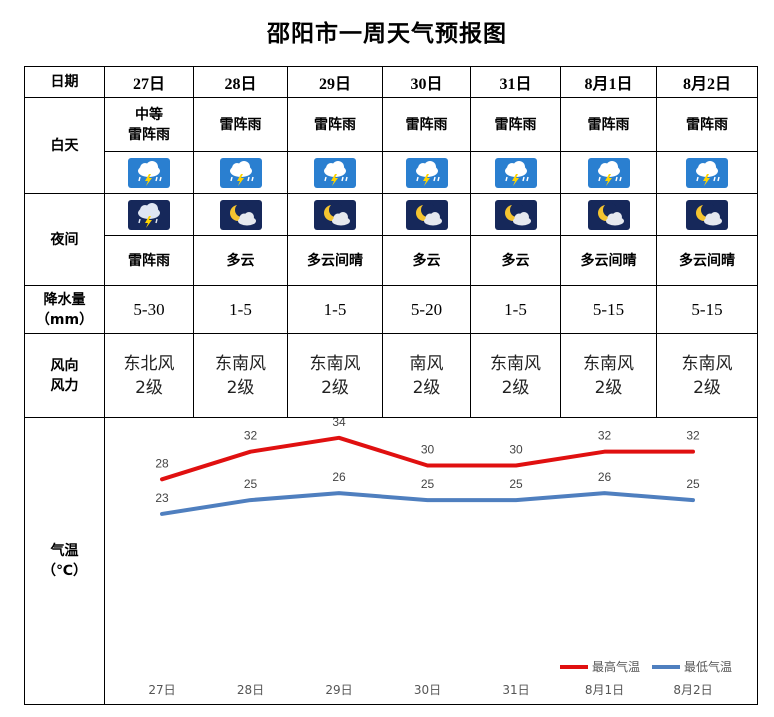 This screenshot has height=717, width=774. Describe the element at coordinates (149, 363) in the screenshot. I see `wind-direction: 东北风` at that location.